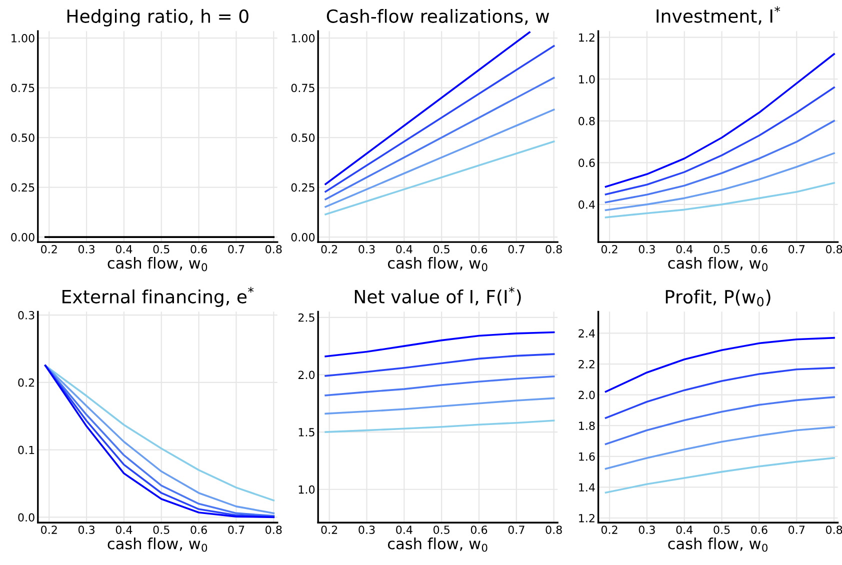 This screenshot has width=842, height=565. I want to click on y-tick-label: 0.3, so click(26, 315).